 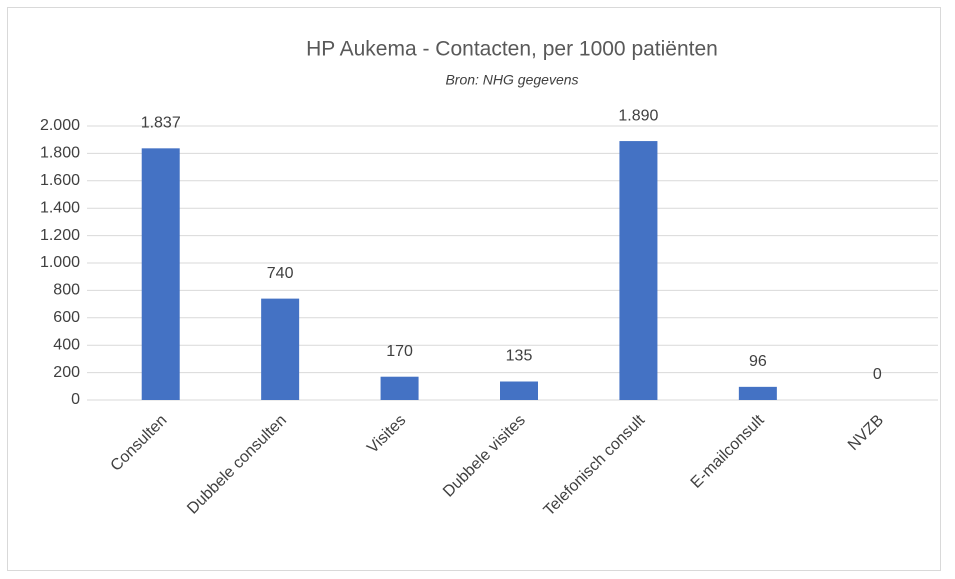 What do you see at coordinates (66, 372) in the screenshot?
I see `y-tick-label: 200` at bounding box center [66, 372].